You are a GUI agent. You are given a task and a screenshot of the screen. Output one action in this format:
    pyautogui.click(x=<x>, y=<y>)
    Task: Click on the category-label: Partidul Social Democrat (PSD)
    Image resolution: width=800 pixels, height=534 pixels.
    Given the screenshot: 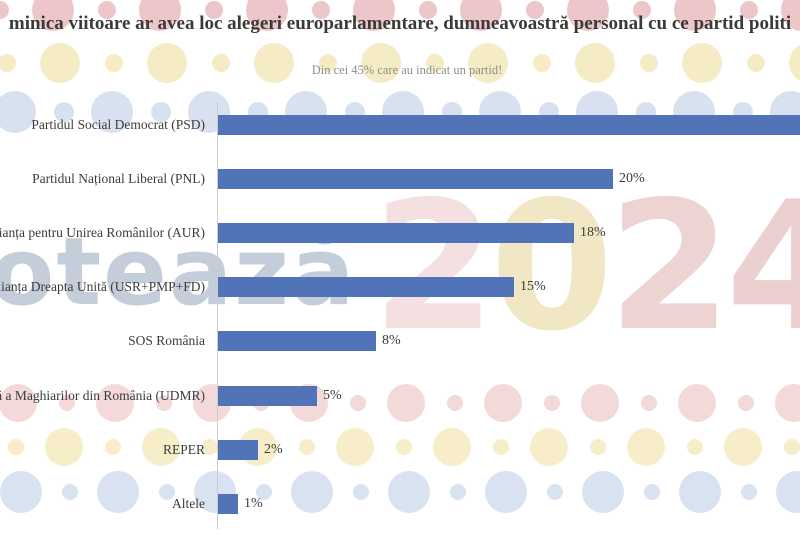 What is the action you would take?
    pyautogui.click(x=118, y=124)
    